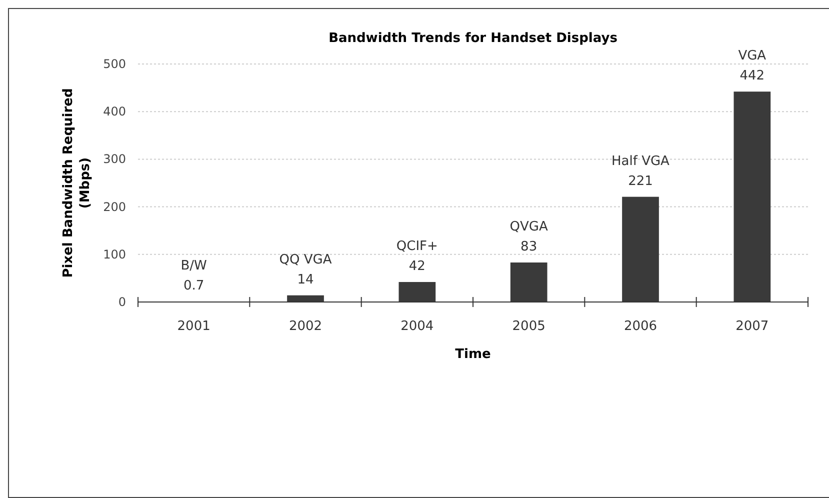 This screenshot has width=829, height=498. I want to click on annotation: Half VGA, so click(641, 161).